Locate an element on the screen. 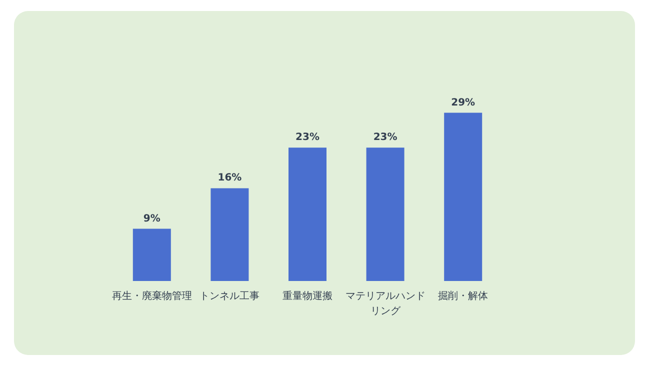 The image size is (650, 366). x-tick-label: 再生・廃棄物管理 is located at coordinates (152, 296).